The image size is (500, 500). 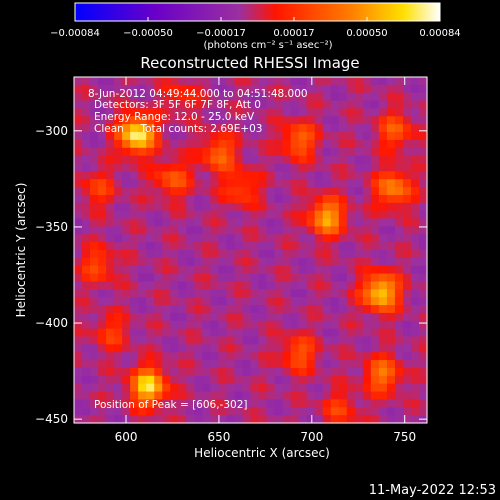 I want to click on footer-timestamp: 11-May-2022 12:53, so click(x=432, y=490).